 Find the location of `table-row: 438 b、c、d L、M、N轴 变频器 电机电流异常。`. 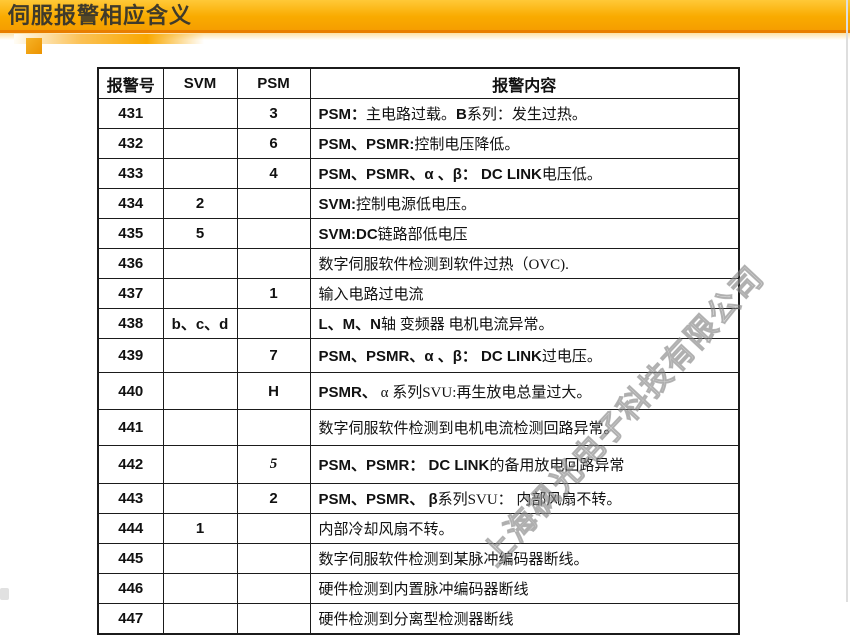

table-row: 438 b、c、d L、M、N轴 变频器 电机电流异常。 is located at coordinates (418, 323).